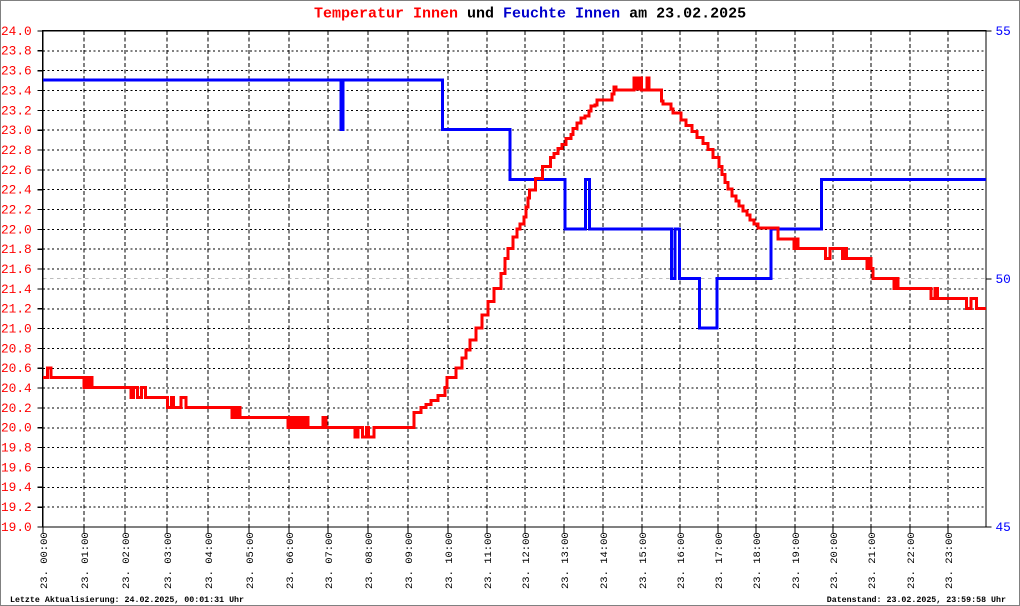 The image size is (1020, 606). I want to click on svg-text: 22.4, so click(16, 190).